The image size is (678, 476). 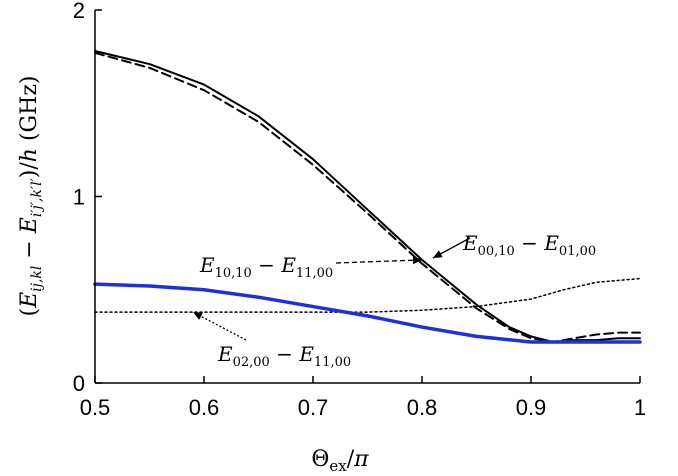 I want to click on series-line-2-dotted, so click(x=367, y=295).